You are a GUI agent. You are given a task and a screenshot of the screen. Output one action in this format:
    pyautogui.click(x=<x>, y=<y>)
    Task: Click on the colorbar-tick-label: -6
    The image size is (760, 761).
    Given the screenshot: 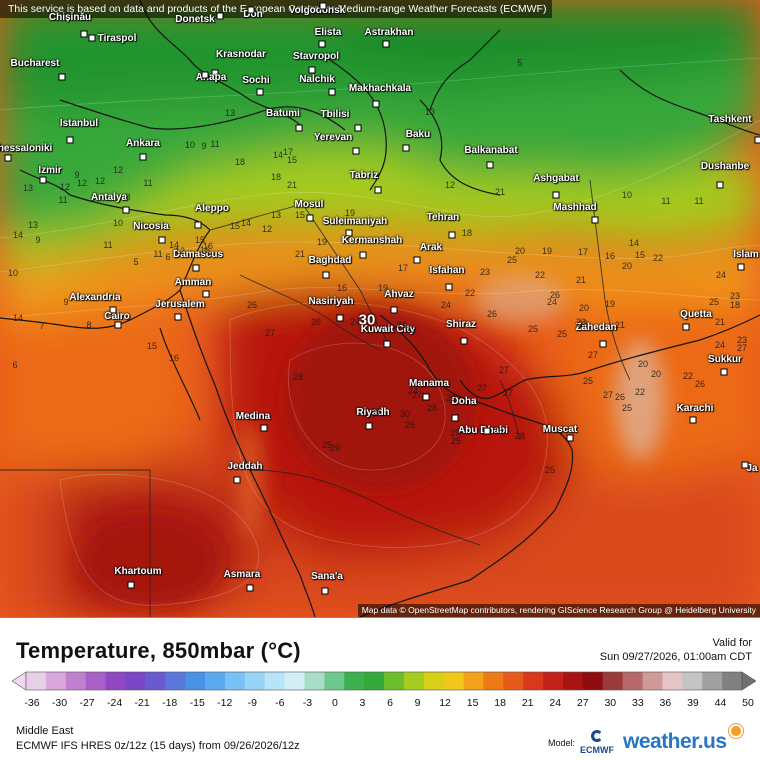 What is the action you would take?
    pyautogui.click(x=279, y=703)
    